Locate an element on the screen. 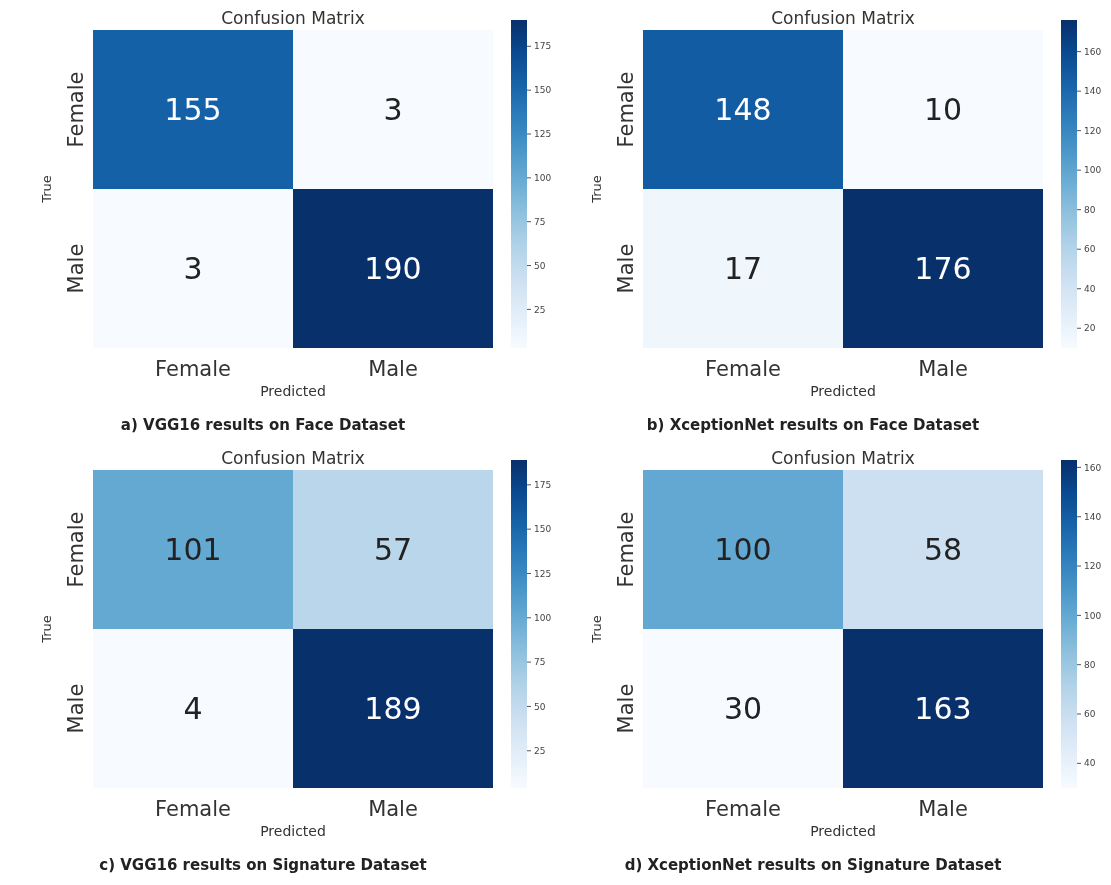  data-label: 190 is located at coordinates (393, 268).